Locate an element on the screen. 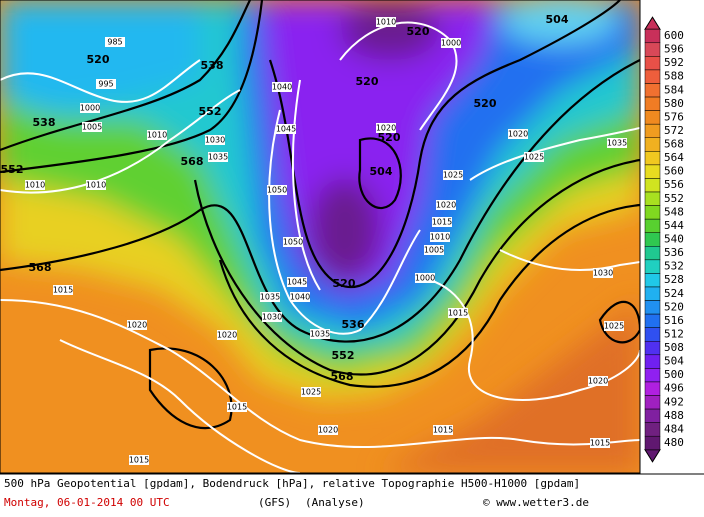 This screenshot has width=704, height=517. colorbar-label: 564 is located at coordinates (674, 157).